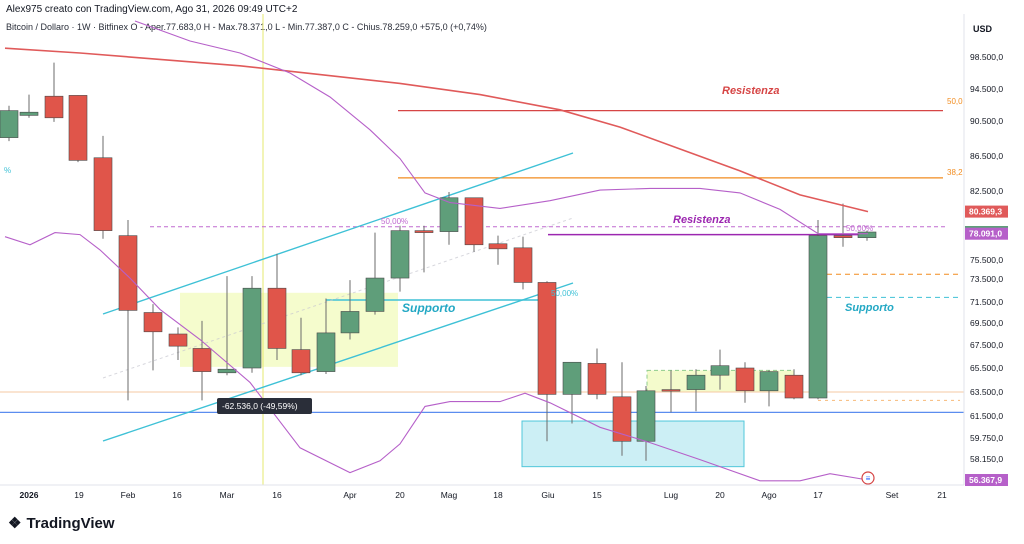  Describe the element at coordinates (79, 495) in the screenshot. I see `time-tick-label: 19` at that location.